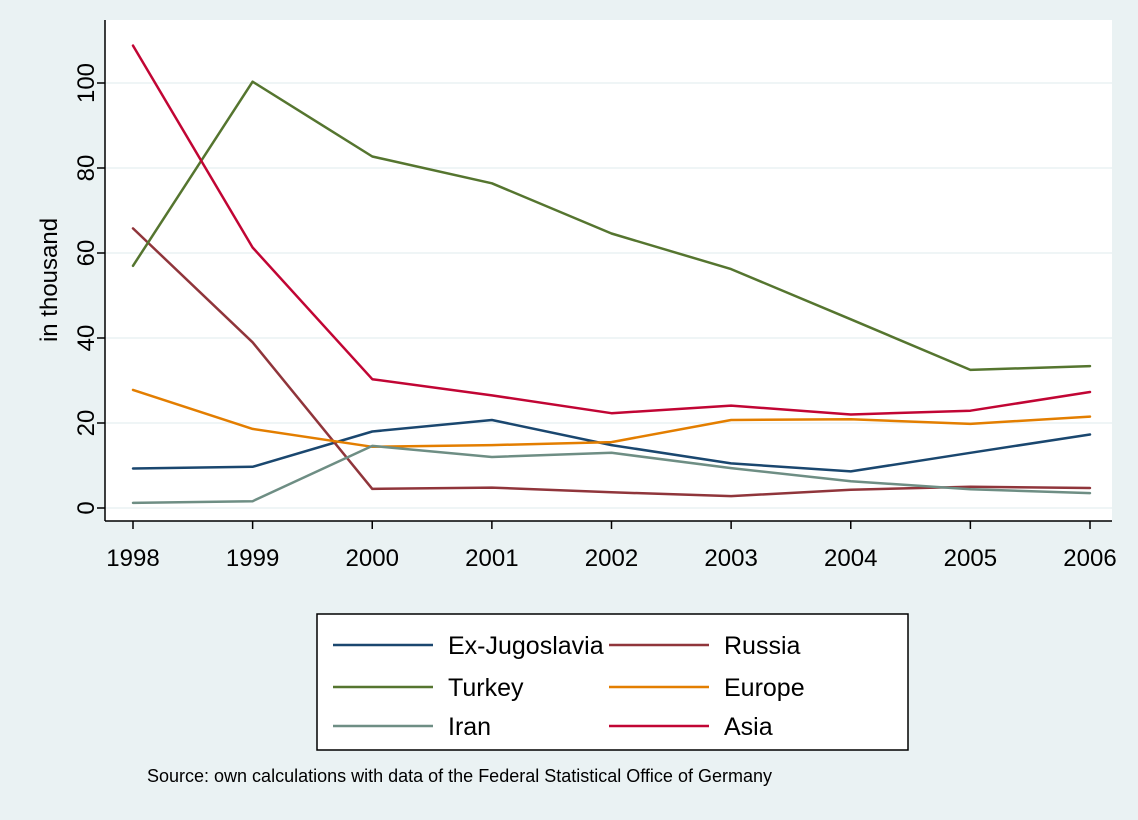 Image resolution: width=1138 pixels, height=820 pixels. Describe the element at coordinates (252, 558) in the screenshot. I see `x-tick-label: 1999` at that location.